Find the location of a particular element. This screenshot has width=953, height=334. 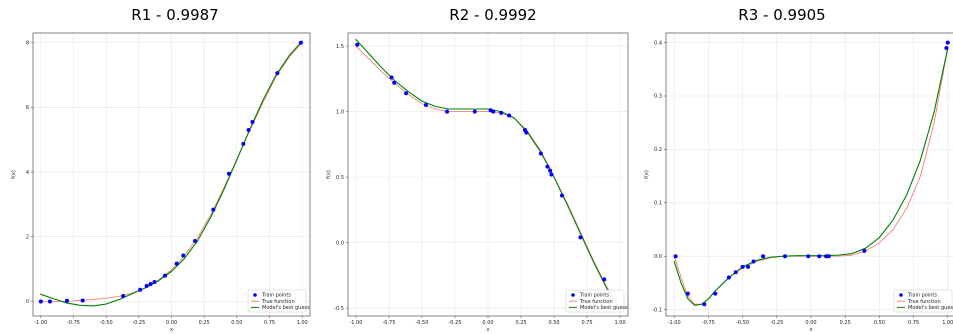

legend-true-function: True function is located at coordinates (924, 302).